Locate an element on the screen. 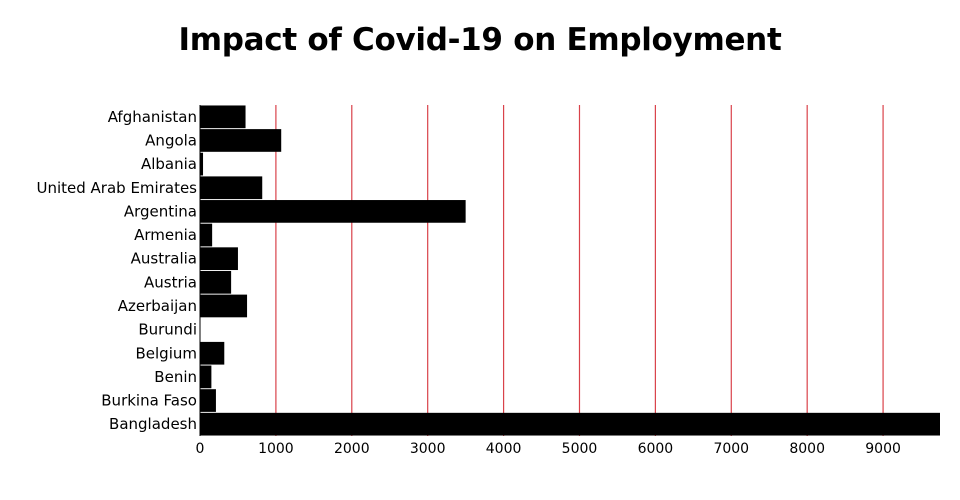 Image resolution: width=960 pixels, height=500 pixels. category-label: Afghanistan is located at coordinates (152, 117).